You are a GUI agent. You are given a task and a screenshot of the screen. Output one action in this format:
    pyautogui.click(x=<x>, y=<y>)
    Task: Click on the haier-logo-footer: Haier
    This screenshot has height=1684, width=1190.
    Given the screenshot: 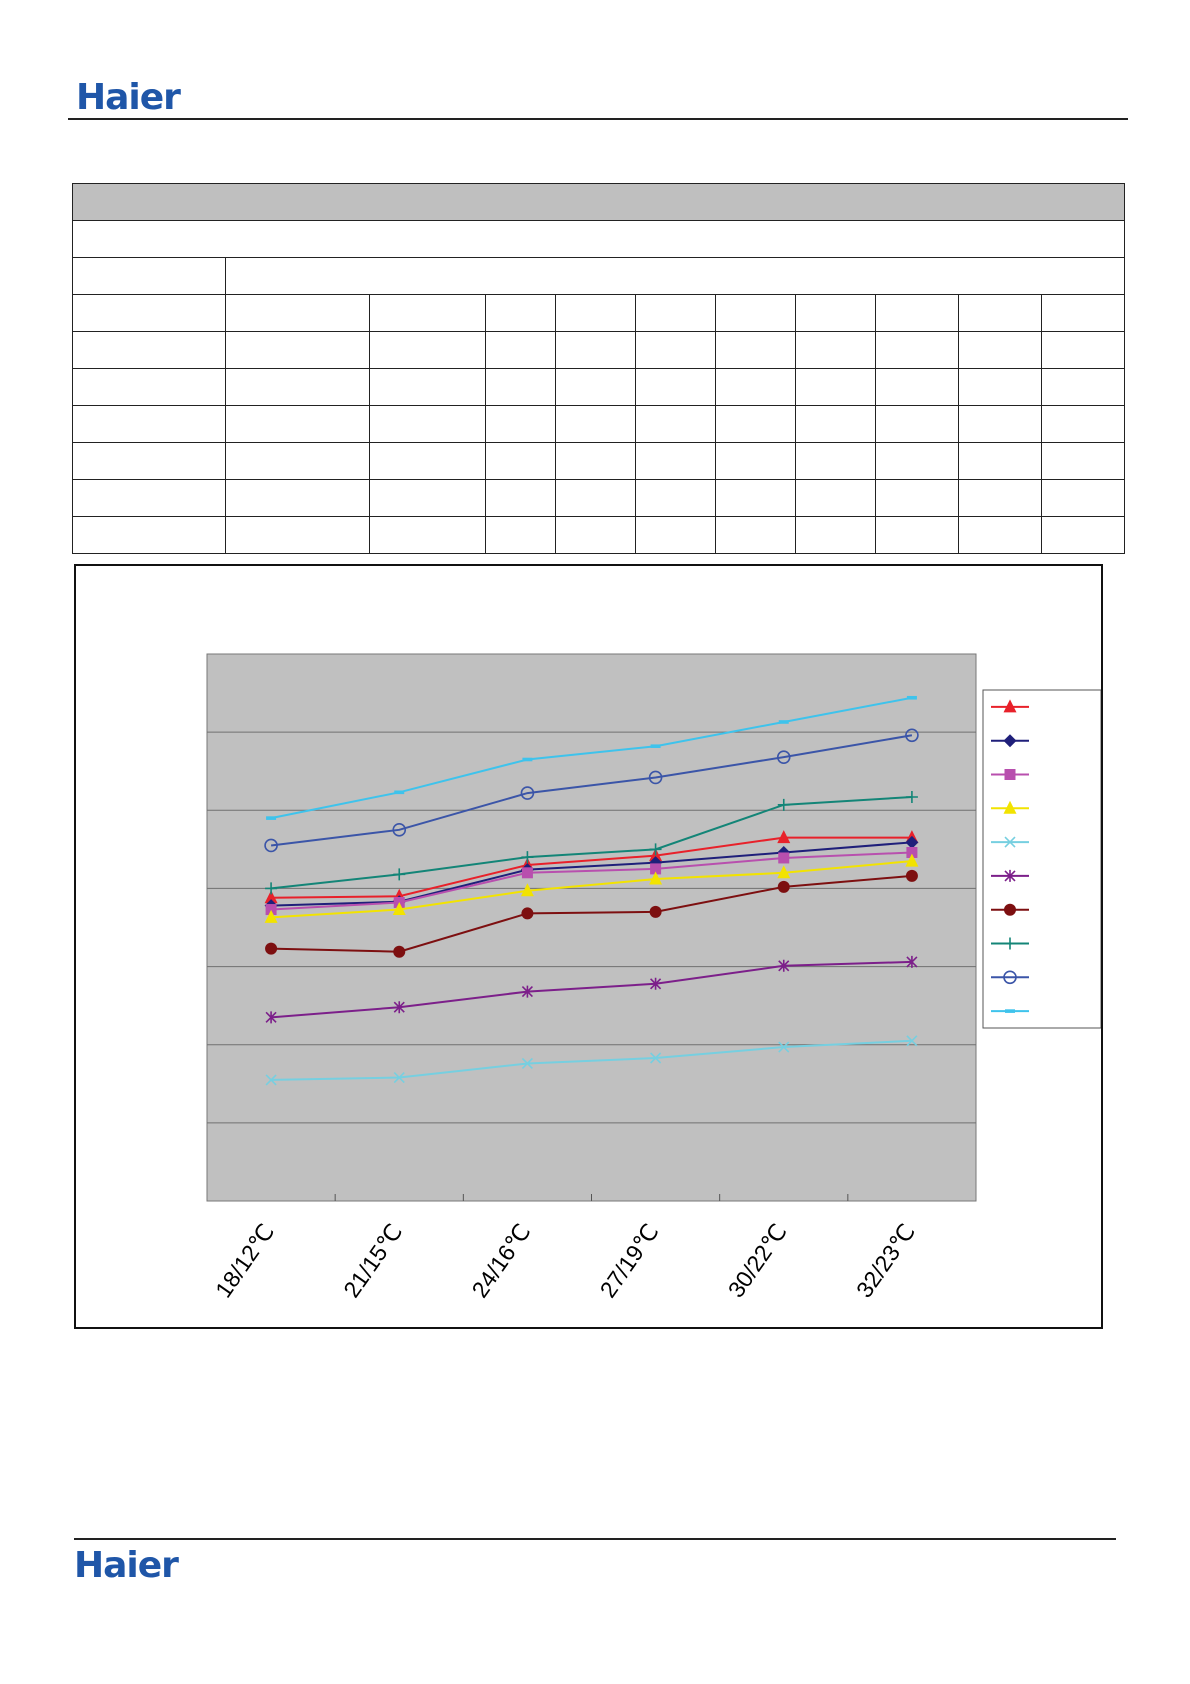 What is the action you would take?
    pyautogui.click(x=126, y=1565)
    